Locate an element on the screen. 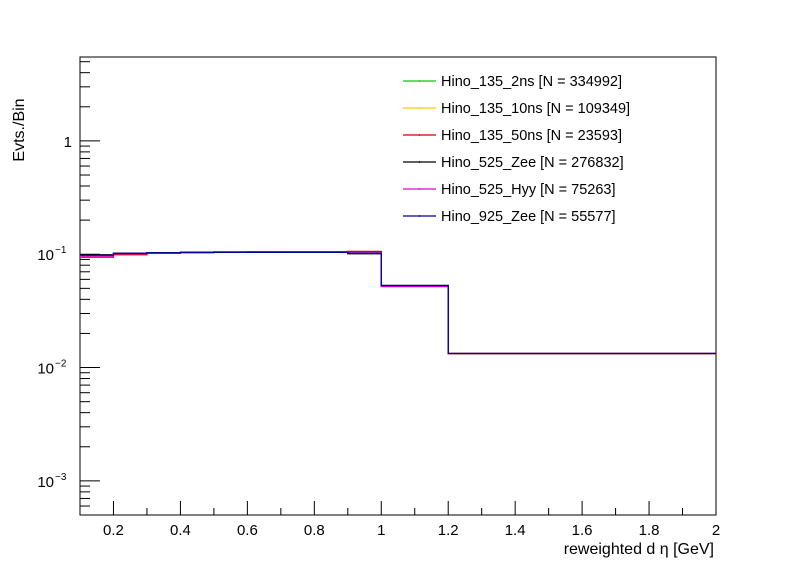 This screenshot has height=572, width=796. legend-label: Hino_135_2ns [N = 334992] is located at coordinates (531, 82).